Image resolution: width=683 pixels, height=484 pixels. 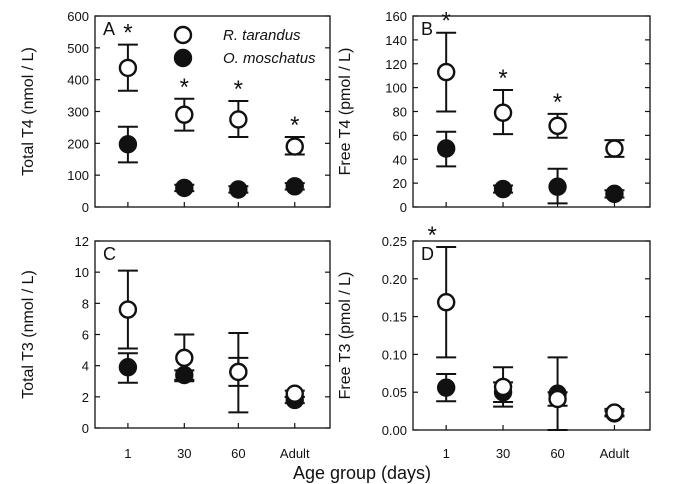 What do you see at coordinates (82, 272) in the screenshot?
I see `panel-c-ytick-label: 10` at bounding box center [82, 272].